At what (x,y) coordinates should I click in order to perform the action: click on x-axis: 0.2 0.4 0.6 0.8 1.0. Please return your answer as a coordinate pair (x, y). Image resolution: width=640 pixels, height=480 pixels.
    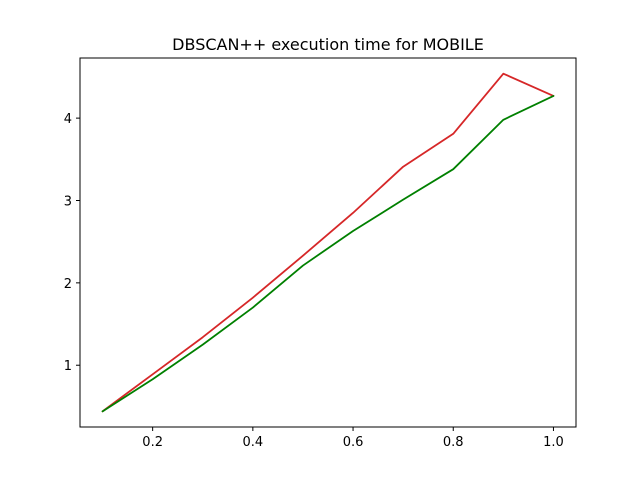
    Looking at the image, I should click on (353, 438).